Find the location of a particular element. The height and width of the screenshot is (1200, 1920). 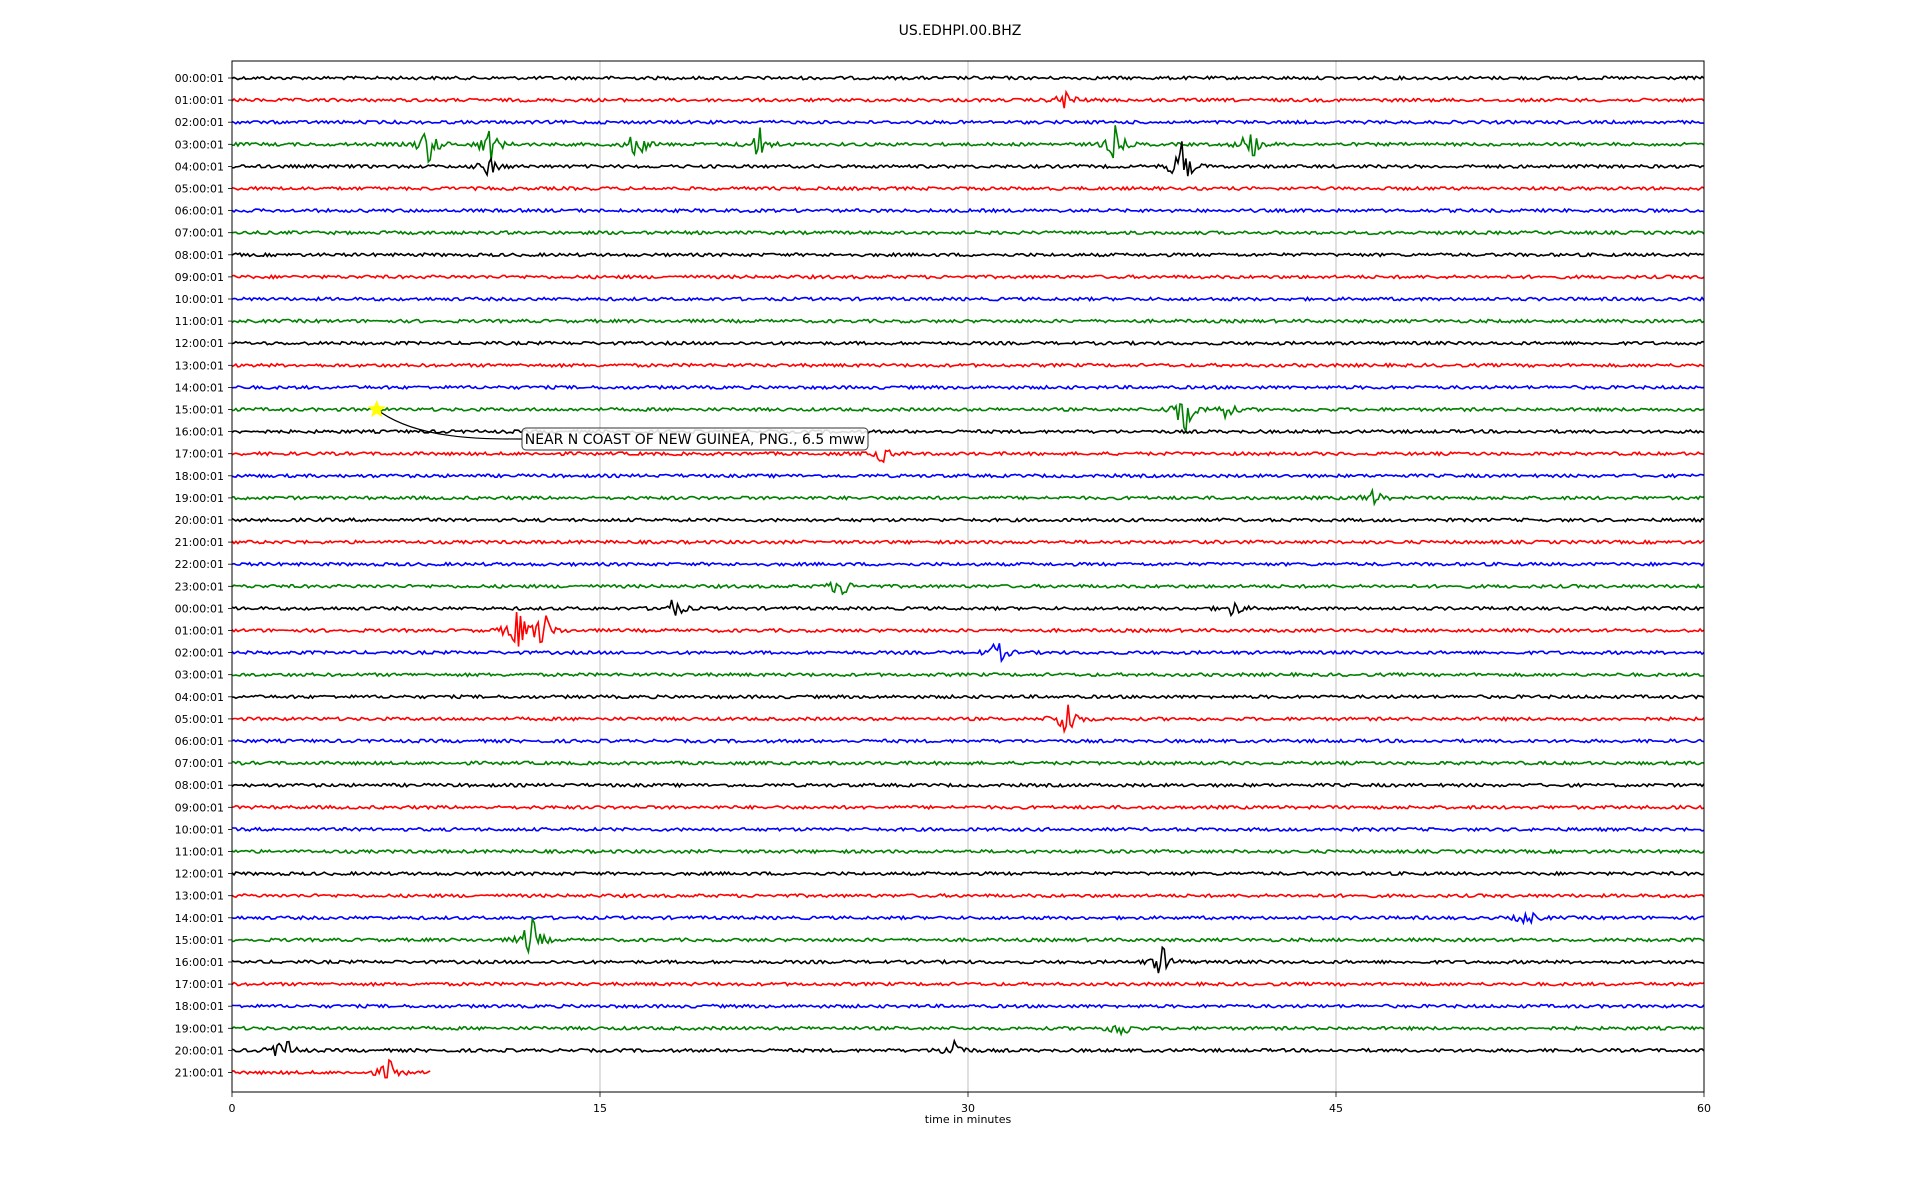

row-label: 23:00:01 is located at coordinates (199, 586).